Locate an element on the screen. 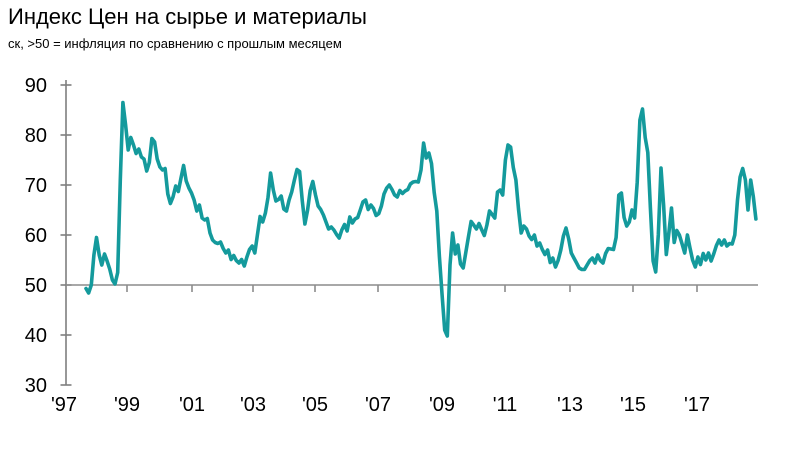  y-tick-label: 70 is located at coordinates (36, 186).